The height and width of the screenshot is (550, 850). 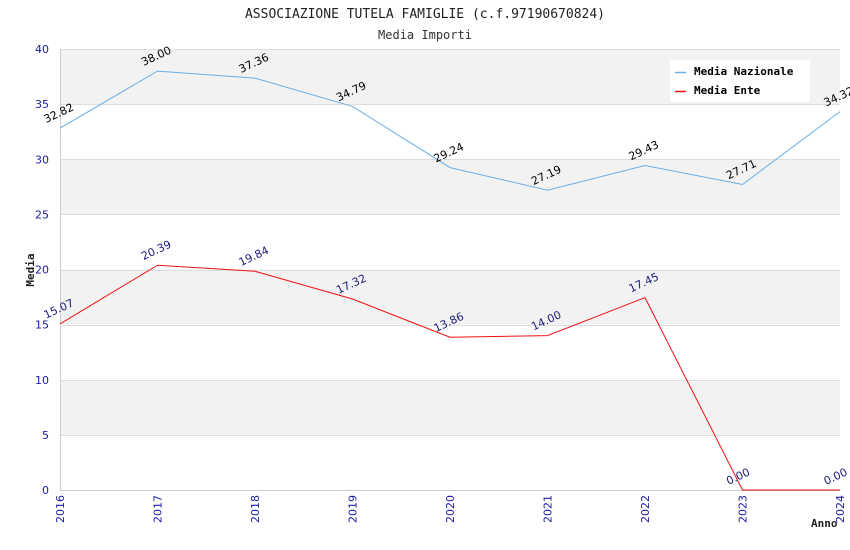 What do you see at coordinates (42, 159) in the screenshot?
I see `y-tick-label: 30` at bounding box center [42, 159].